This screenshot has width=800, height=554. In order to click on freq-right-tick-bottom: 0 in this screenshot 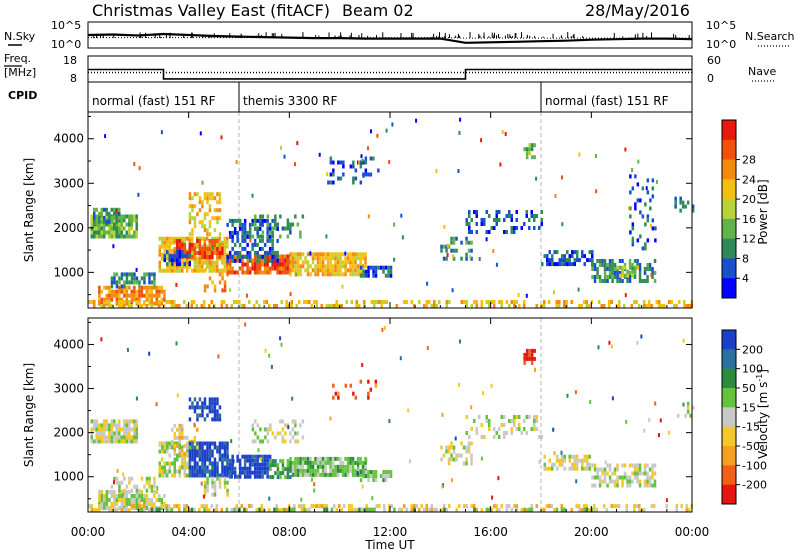, I will do `click(710, 78)`.